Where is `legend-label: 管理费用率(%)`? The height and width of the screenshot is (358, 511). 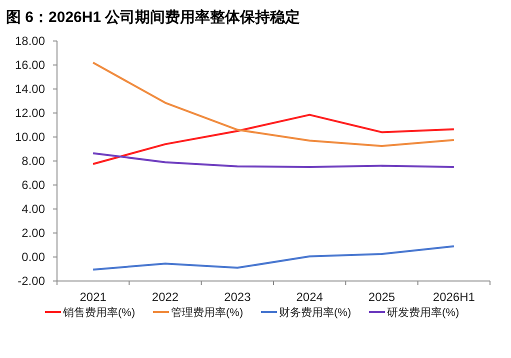 legend-label: 管理费用率(%) is located at coordinates (207, 312).